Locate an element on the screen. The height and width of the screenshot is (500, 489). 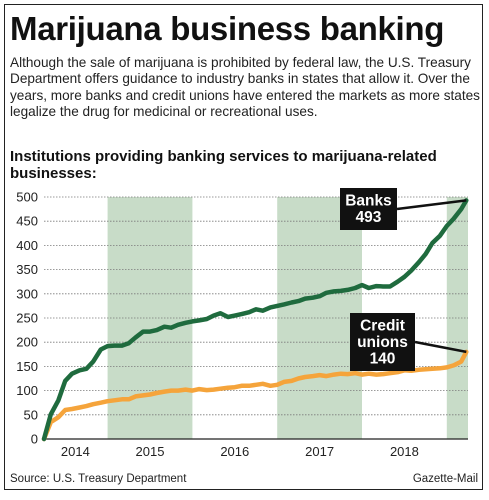
y-tick-label: 150 is located at coordinates (27, 366).